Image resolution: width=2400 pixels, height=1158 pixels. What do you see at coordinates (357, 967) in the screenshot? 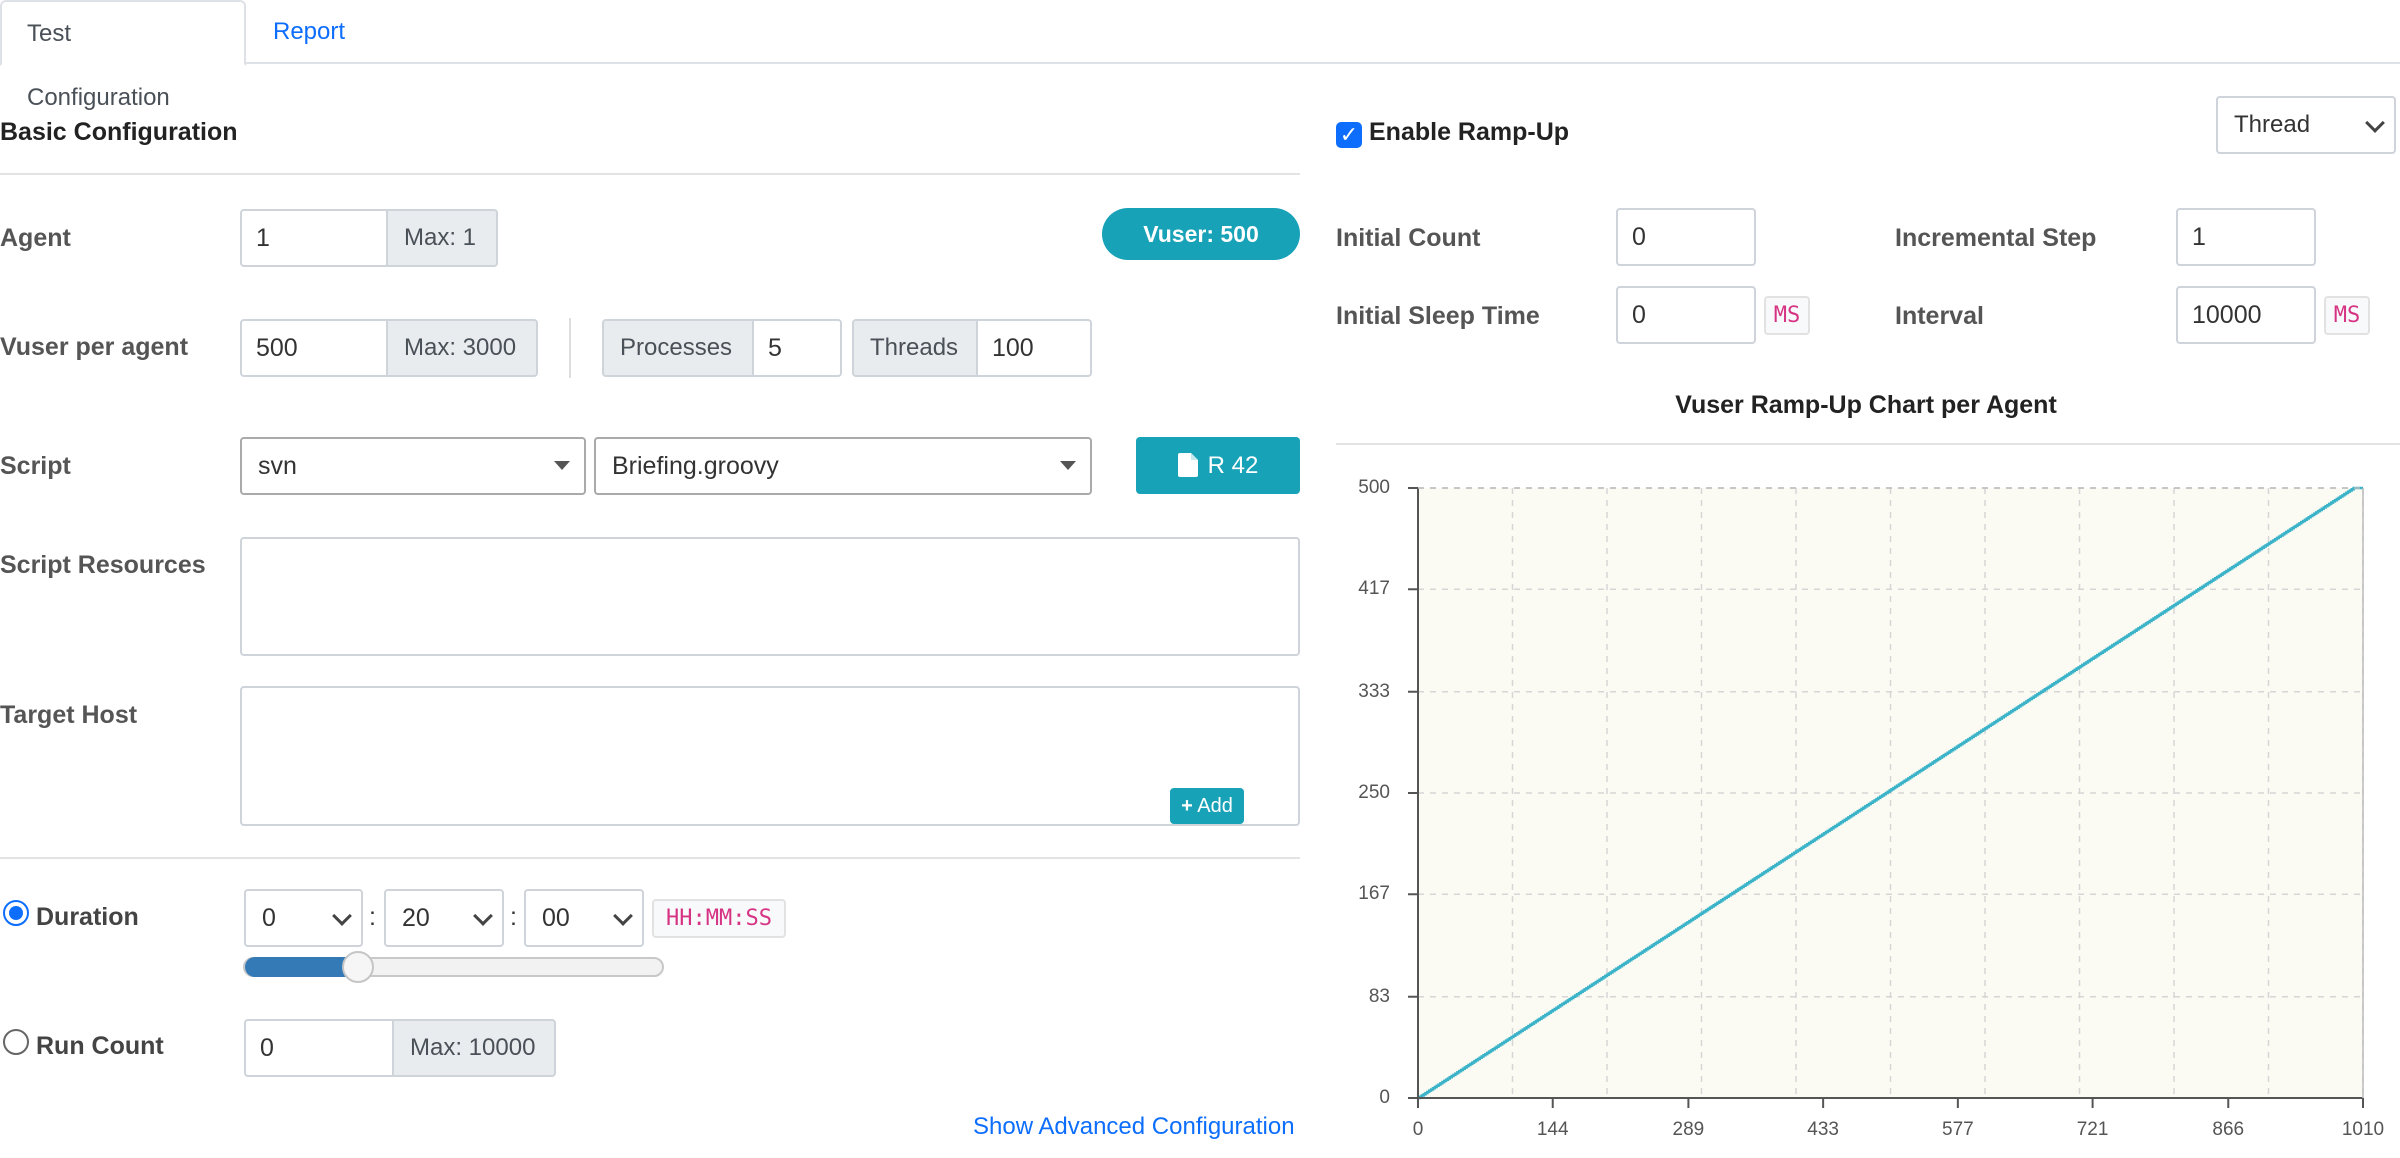
I see `duration-slider-handle` at bounding box center [357, 967].